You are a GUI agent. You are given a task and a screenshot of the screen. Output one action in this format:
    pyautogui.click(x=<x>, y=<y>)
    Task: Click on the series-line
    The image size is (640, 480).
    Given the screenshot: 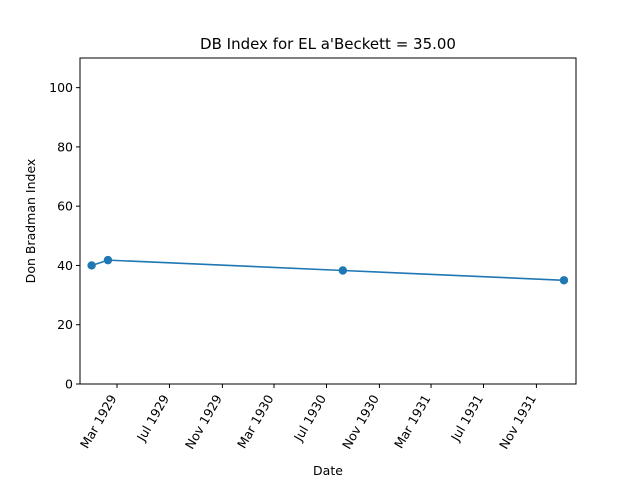 What is the action you would take?
    pyautogui.click(x=327, y=270)
    